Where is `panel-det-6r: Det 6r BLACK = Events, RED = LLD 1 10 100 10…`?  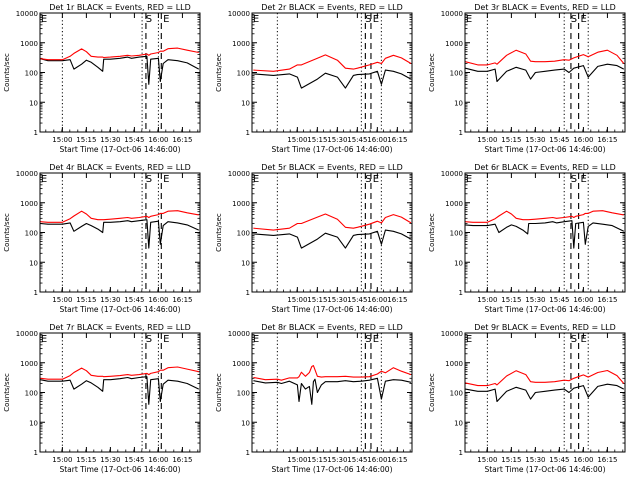
panel-det-6r: Det 6r BLACK = Events, RED = LLD 1 10 100 10… is located at coordinates (527, 238).